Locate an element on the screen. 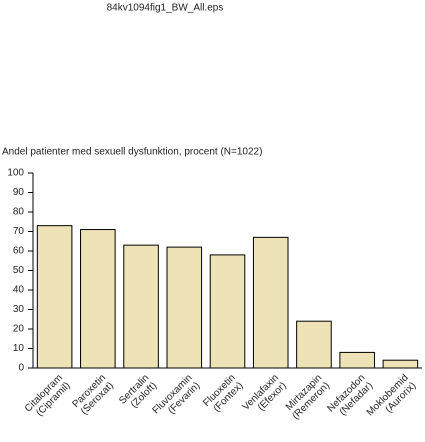  y-tick-label: 80 is located at coordinates (19, 212).